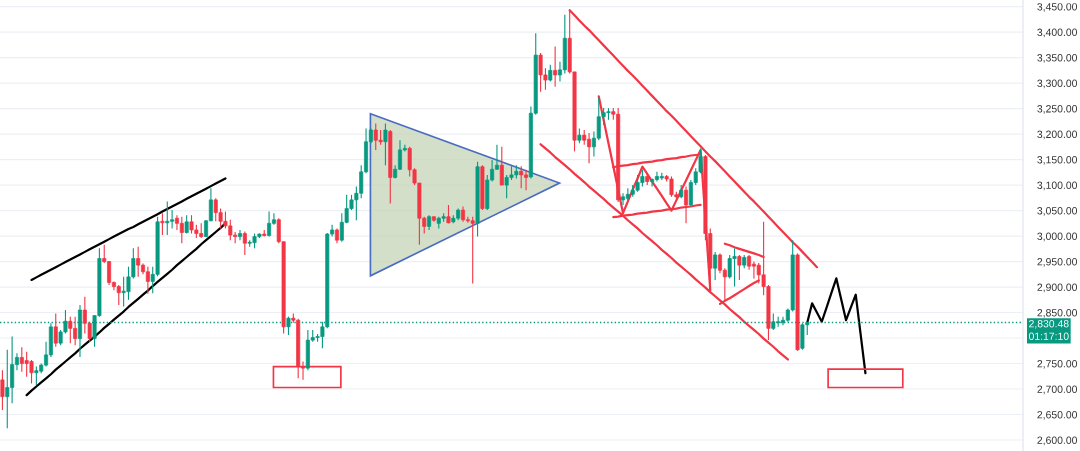 This screenshot has height=451, width=1080. I want to click on y-tick-label: 2,850.00, so click(1057, 313).